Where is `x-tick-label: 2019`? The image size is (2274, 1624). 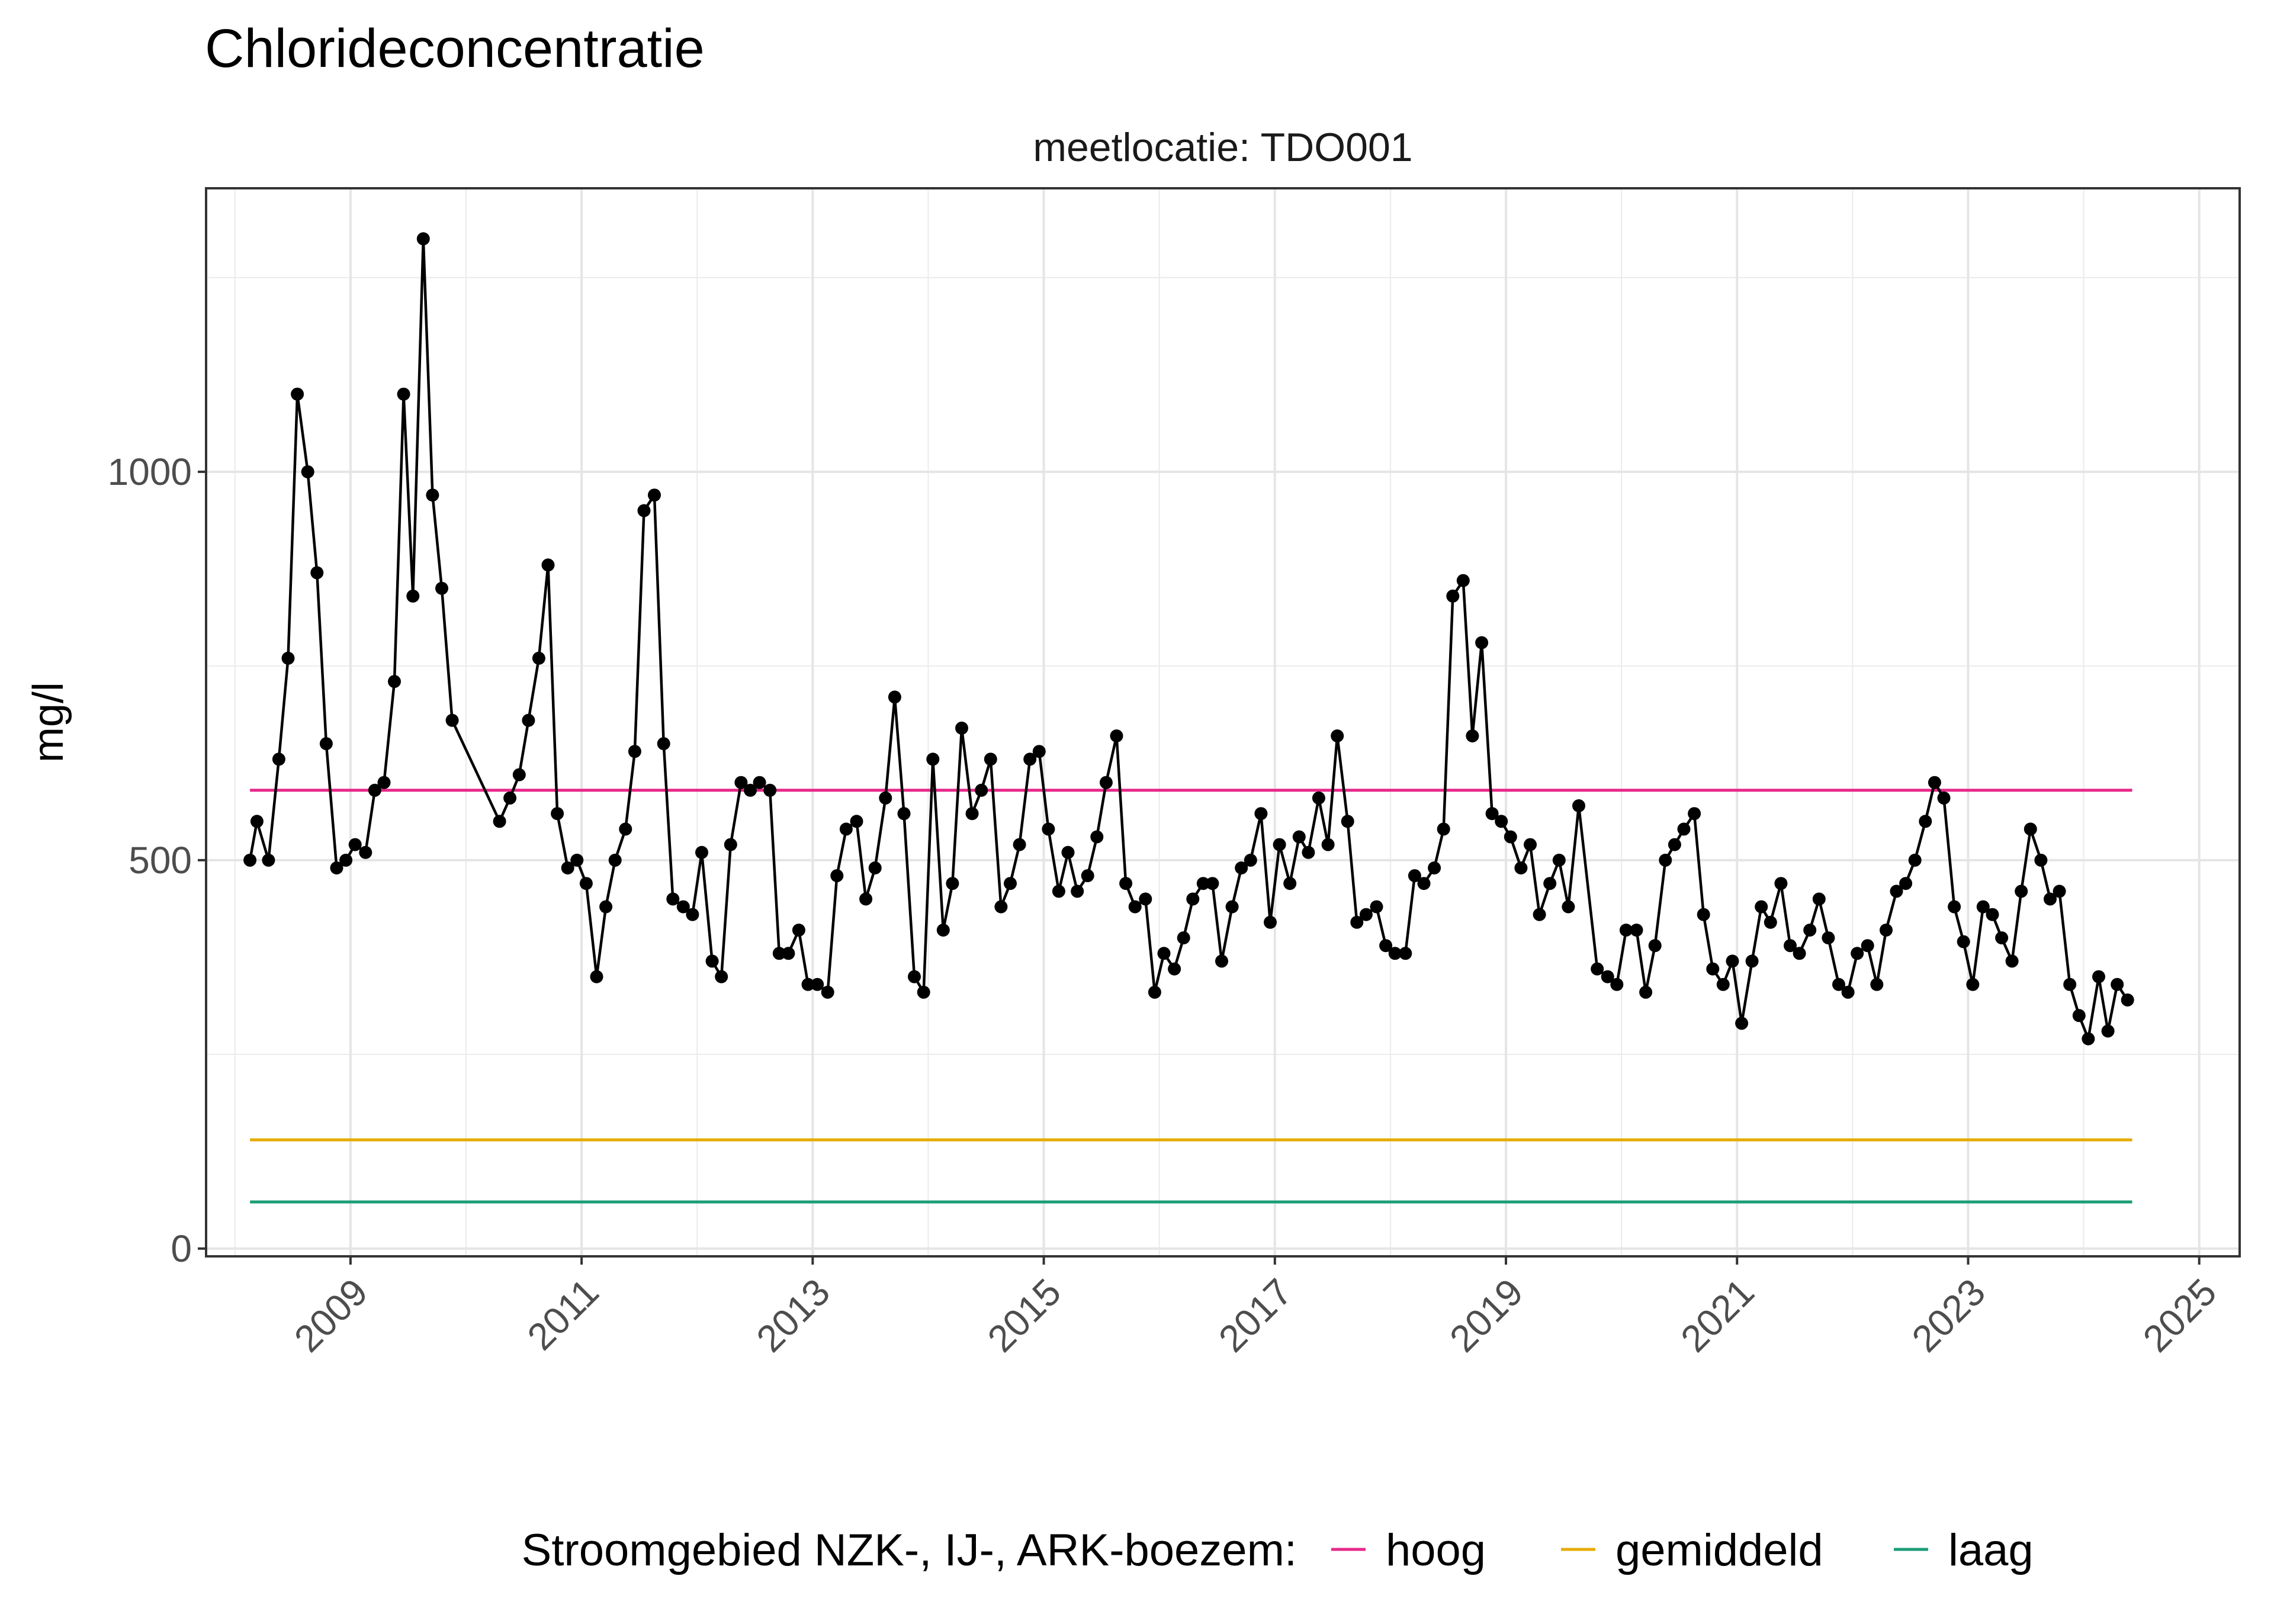 x-tick-label: 2019 is located at coordinates (1486, 1316).